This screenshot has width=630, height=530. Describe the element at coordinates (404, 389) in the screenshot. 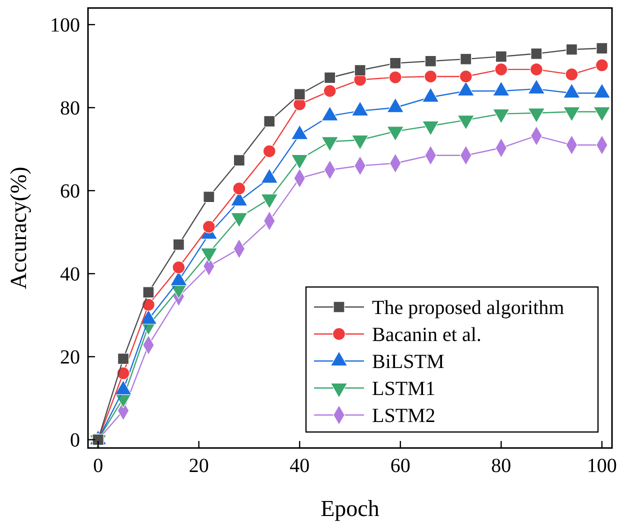

I see `legend-label: LSTM1` at that location.